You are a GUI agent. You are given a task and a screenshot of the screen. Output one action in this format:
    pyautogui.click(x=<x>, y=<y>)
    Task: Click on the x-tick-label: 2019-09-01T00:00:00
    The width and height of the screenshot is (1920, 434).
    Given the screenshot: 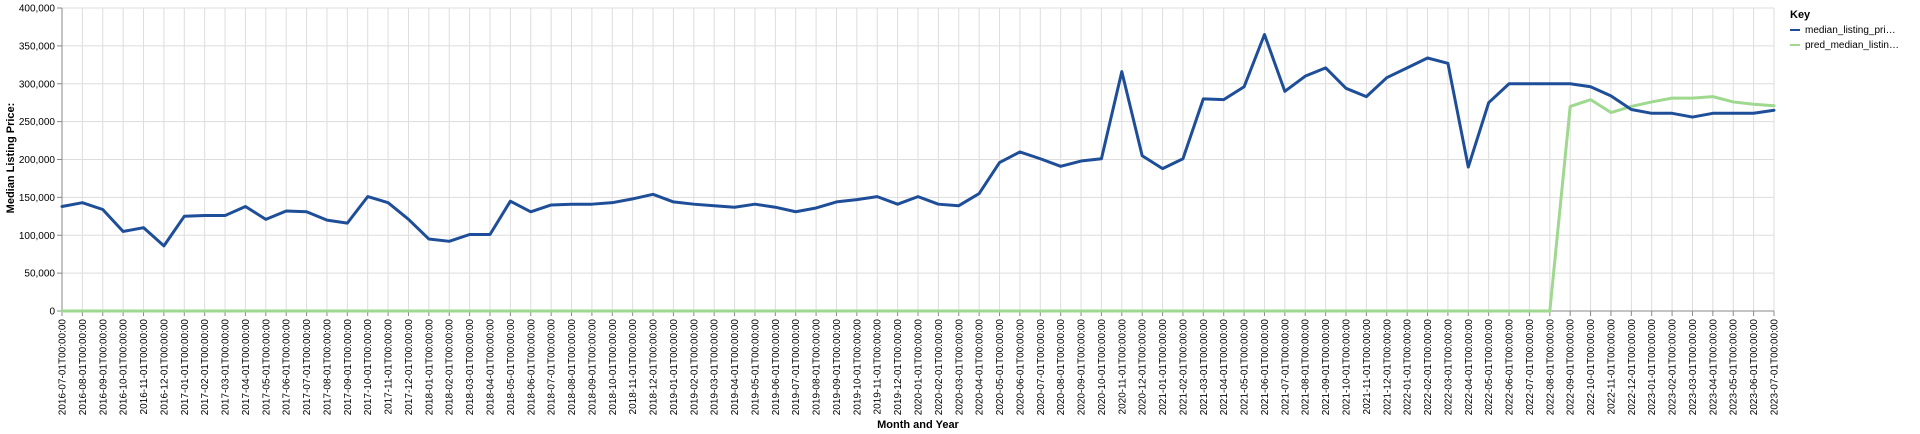 What is the action you would take?
    pyautogui.click(x=837, y=367)
    